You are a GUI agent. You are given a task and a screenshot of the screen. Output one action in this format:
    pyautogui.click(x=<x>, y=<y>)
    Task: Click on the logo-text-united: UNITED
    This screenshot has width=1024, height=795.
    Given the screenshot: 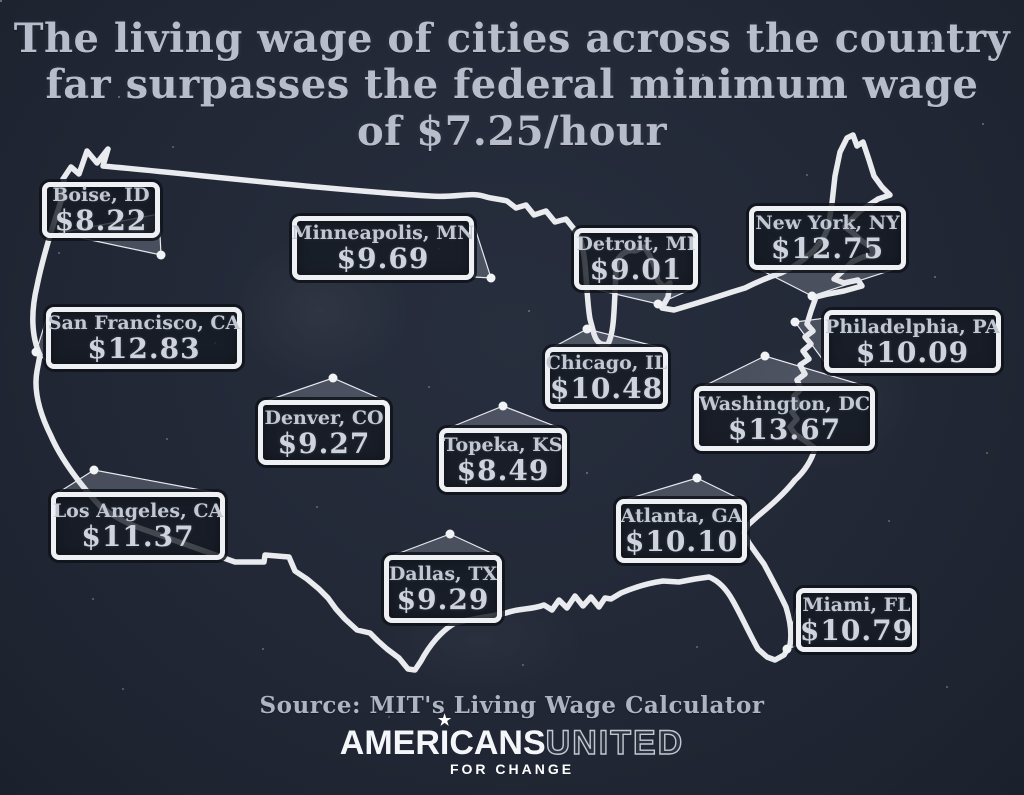 What is the action you would take?
    pyautogui.click(x=615, y=743)
    